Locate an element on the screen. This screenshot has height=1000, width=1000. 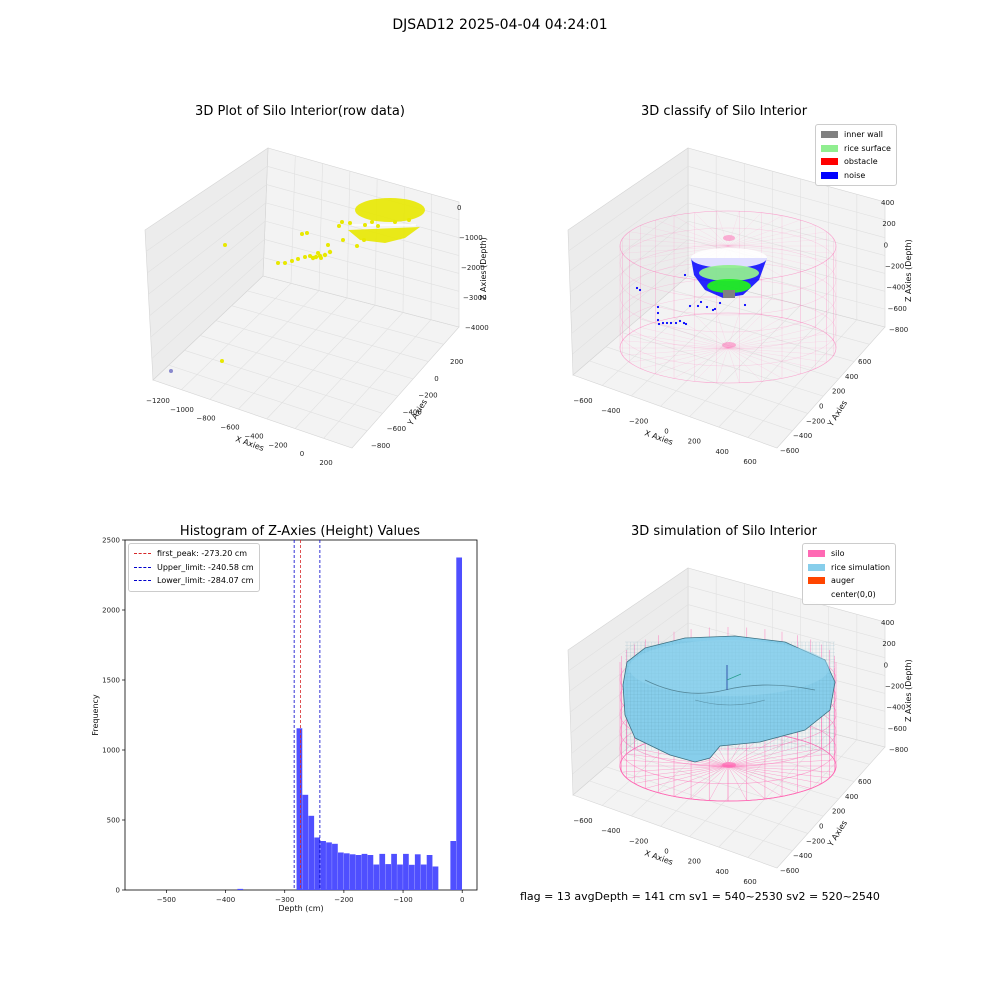
tick-label: −4000 is located at coordinates (477, 328).